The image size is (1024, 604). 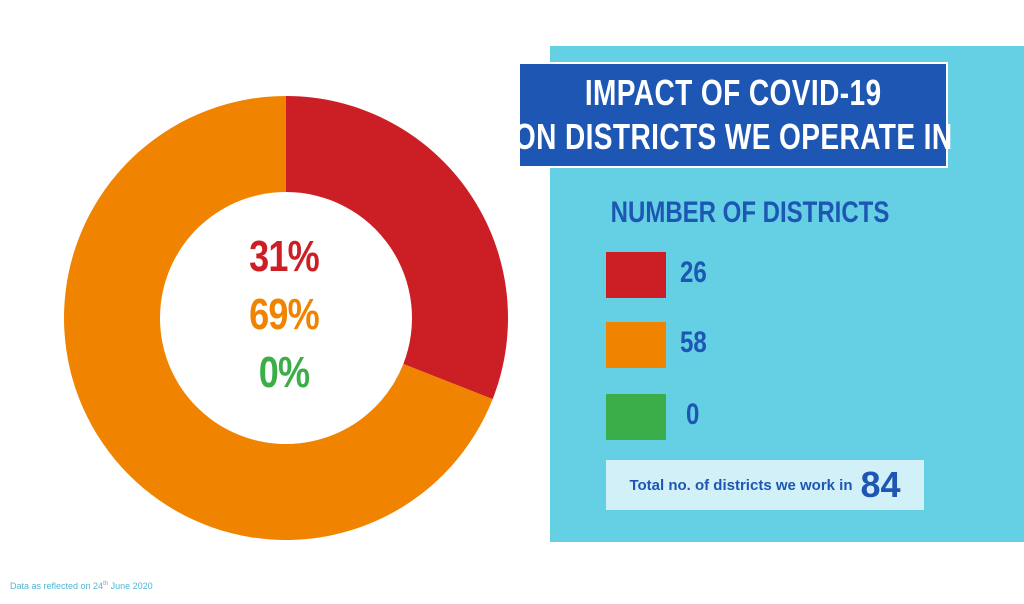 I want to click on legend-title: NUMBER OF DISTRICTS, so click(x=750, y=212).